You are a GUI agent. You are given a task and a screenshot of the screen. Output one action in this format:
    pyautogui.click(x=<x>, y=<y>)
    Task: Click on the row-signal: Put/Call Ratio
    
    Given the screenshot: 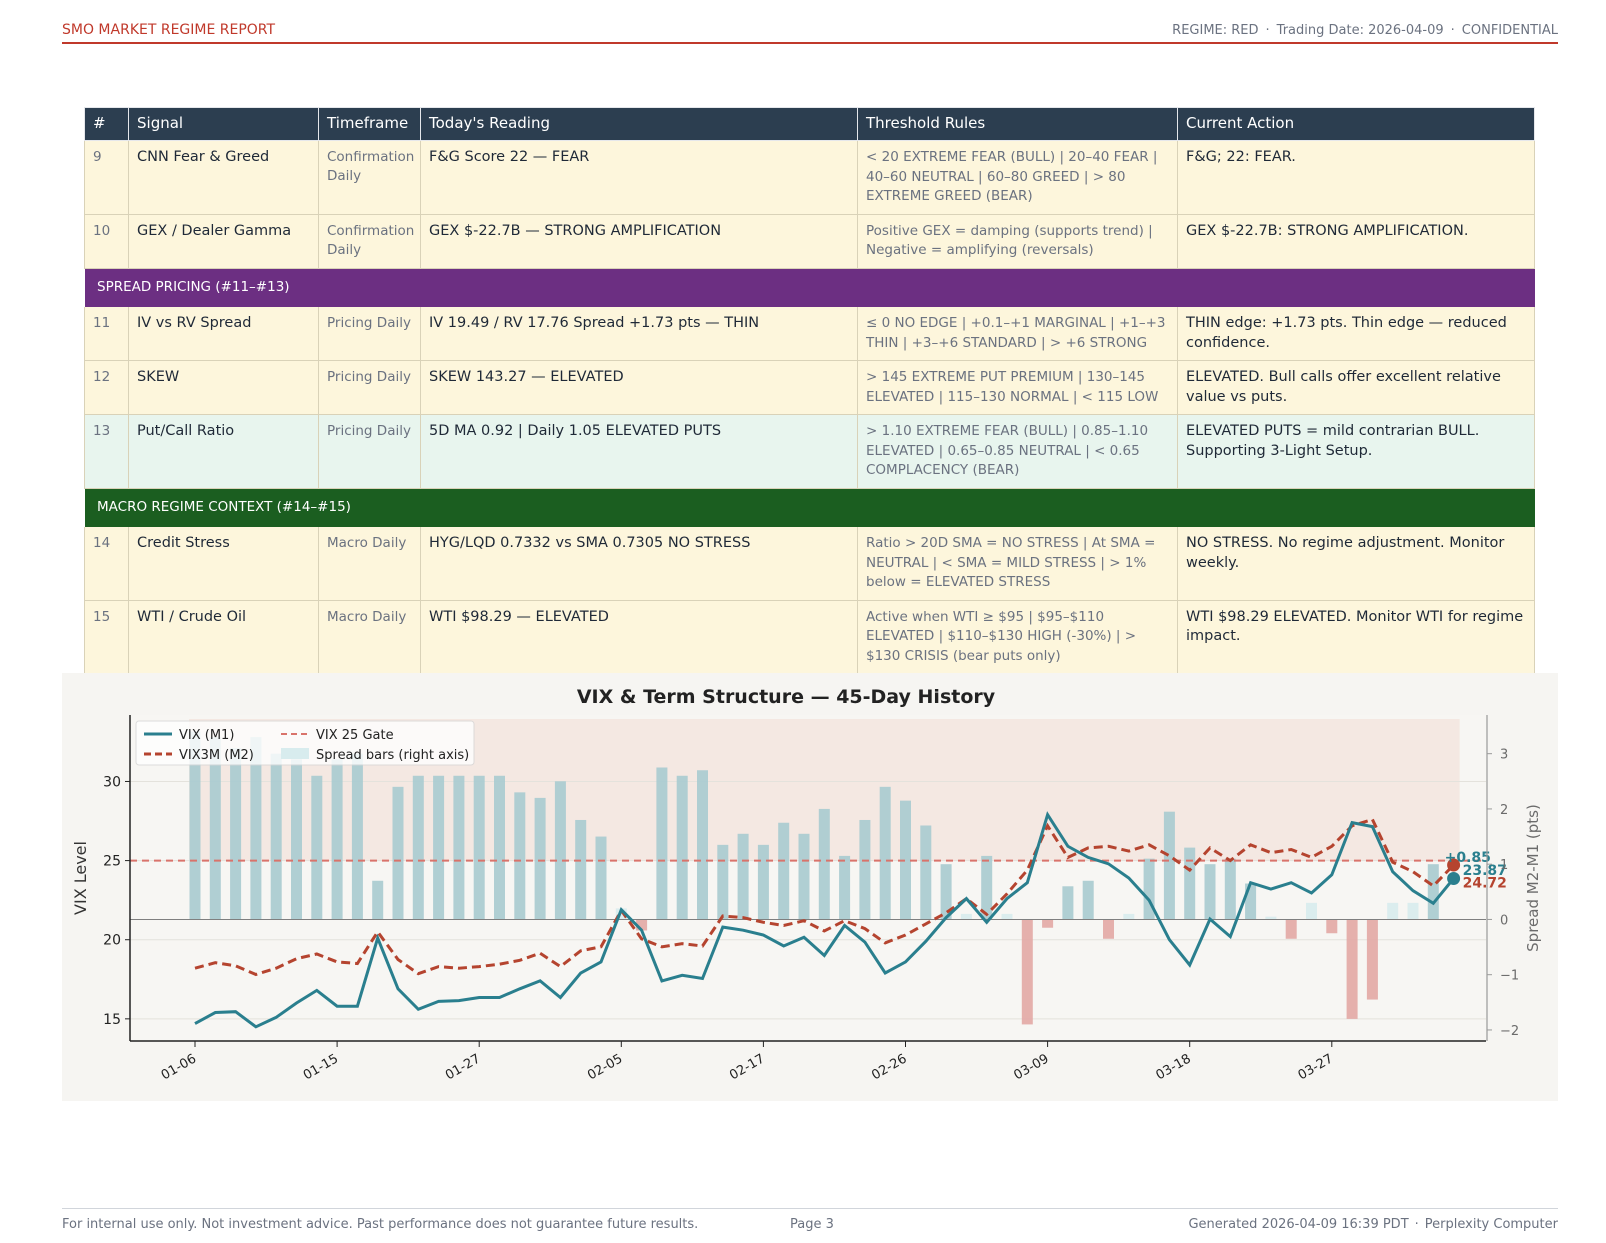 What is the action you would take?
    pyautogui.click(x=223, y=451)
    